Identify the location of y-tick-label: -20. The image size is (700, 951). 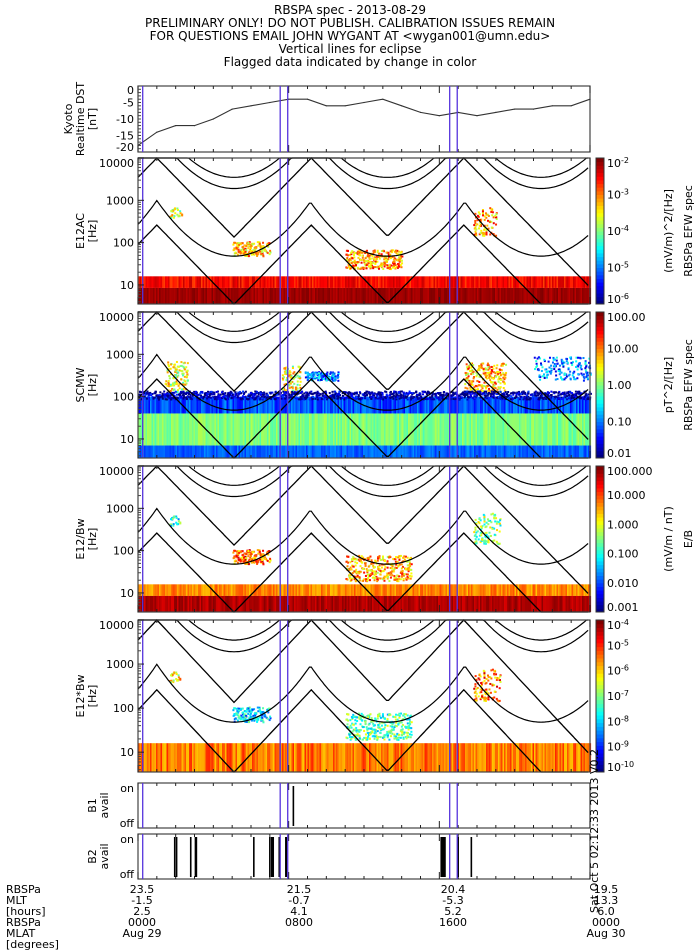
(125, 147).